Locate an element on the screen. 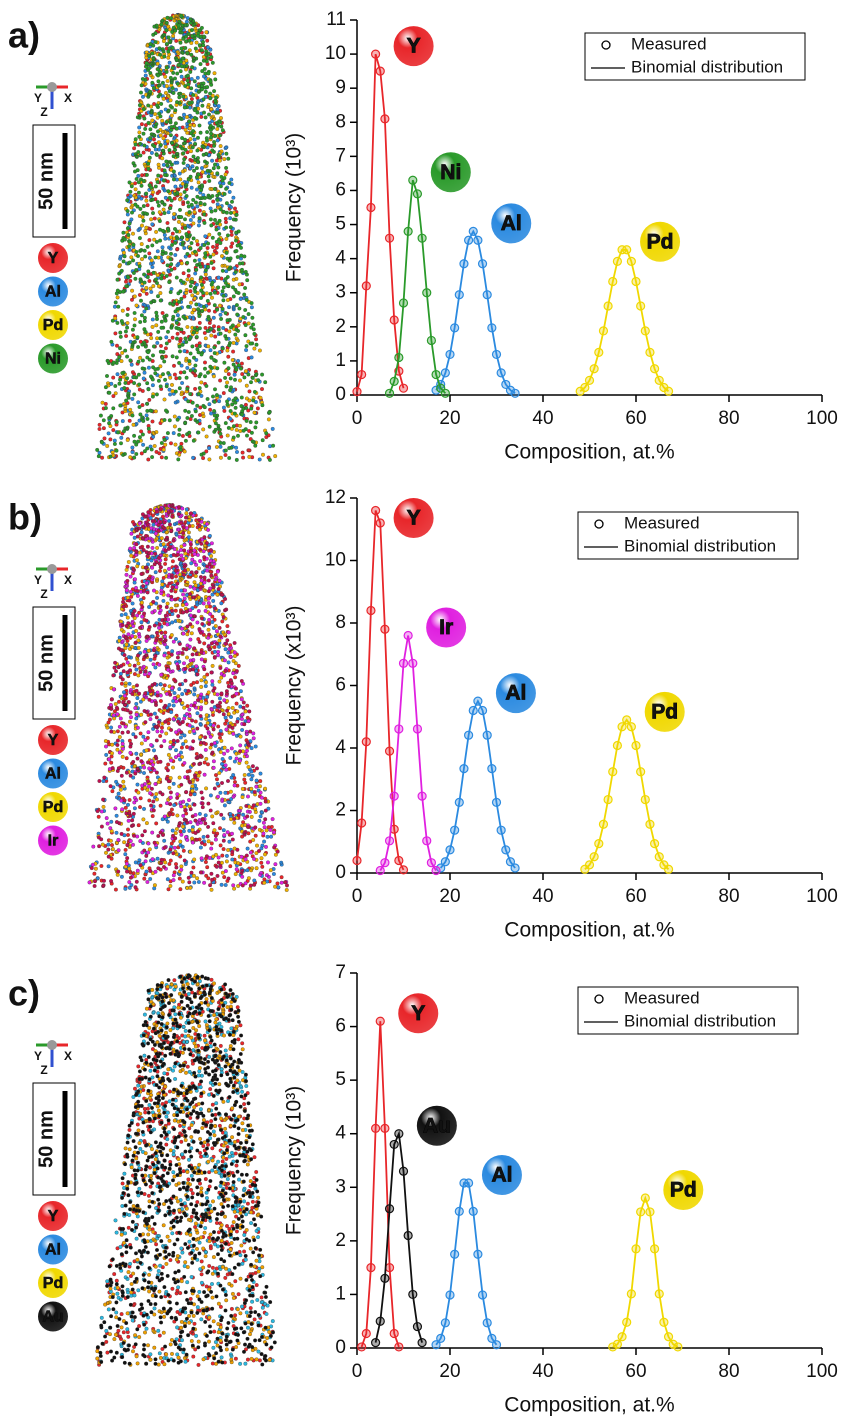  triad-label: Y is located at coordinates (38, 1056).